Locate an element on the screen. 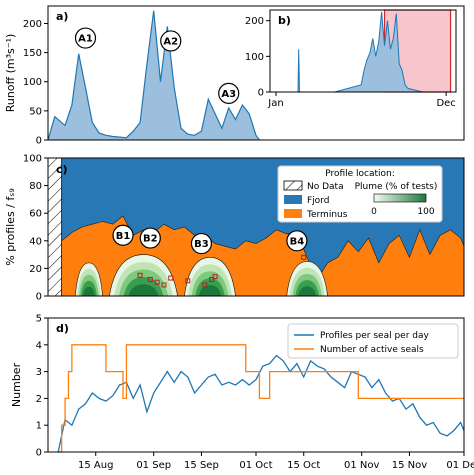 The image size is (474, 475). colorbar-tick-0: 0 is located at coordinates (374, 212).